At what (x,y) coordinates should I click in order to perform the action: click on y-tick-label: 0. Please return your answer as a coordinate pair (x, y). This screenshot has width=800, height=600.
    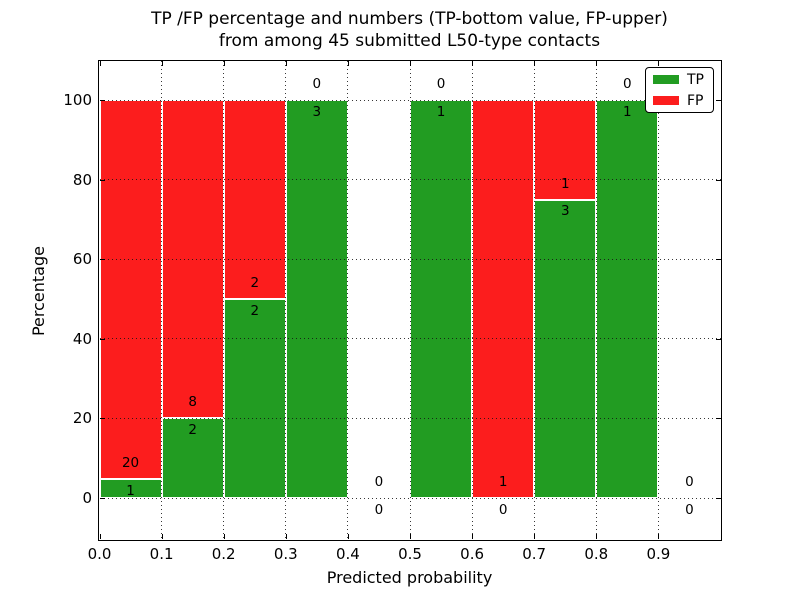
    Looking at the image, I should click on (87, 498).